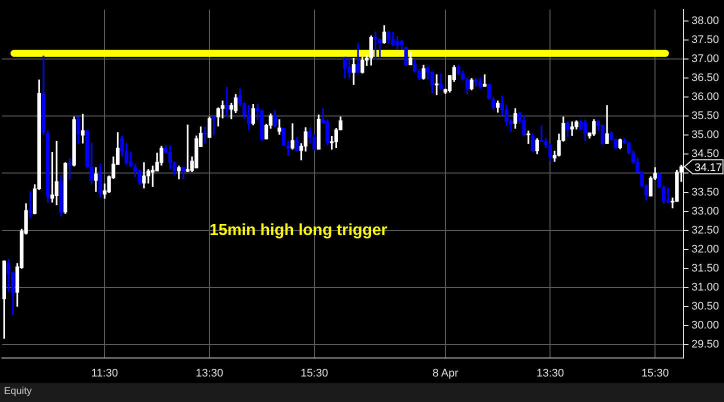 The height and width of the screenshot is (402, 724). Describe the element at coordinates (18, 391) in the screenshot. I see `text: Equity` at that location.